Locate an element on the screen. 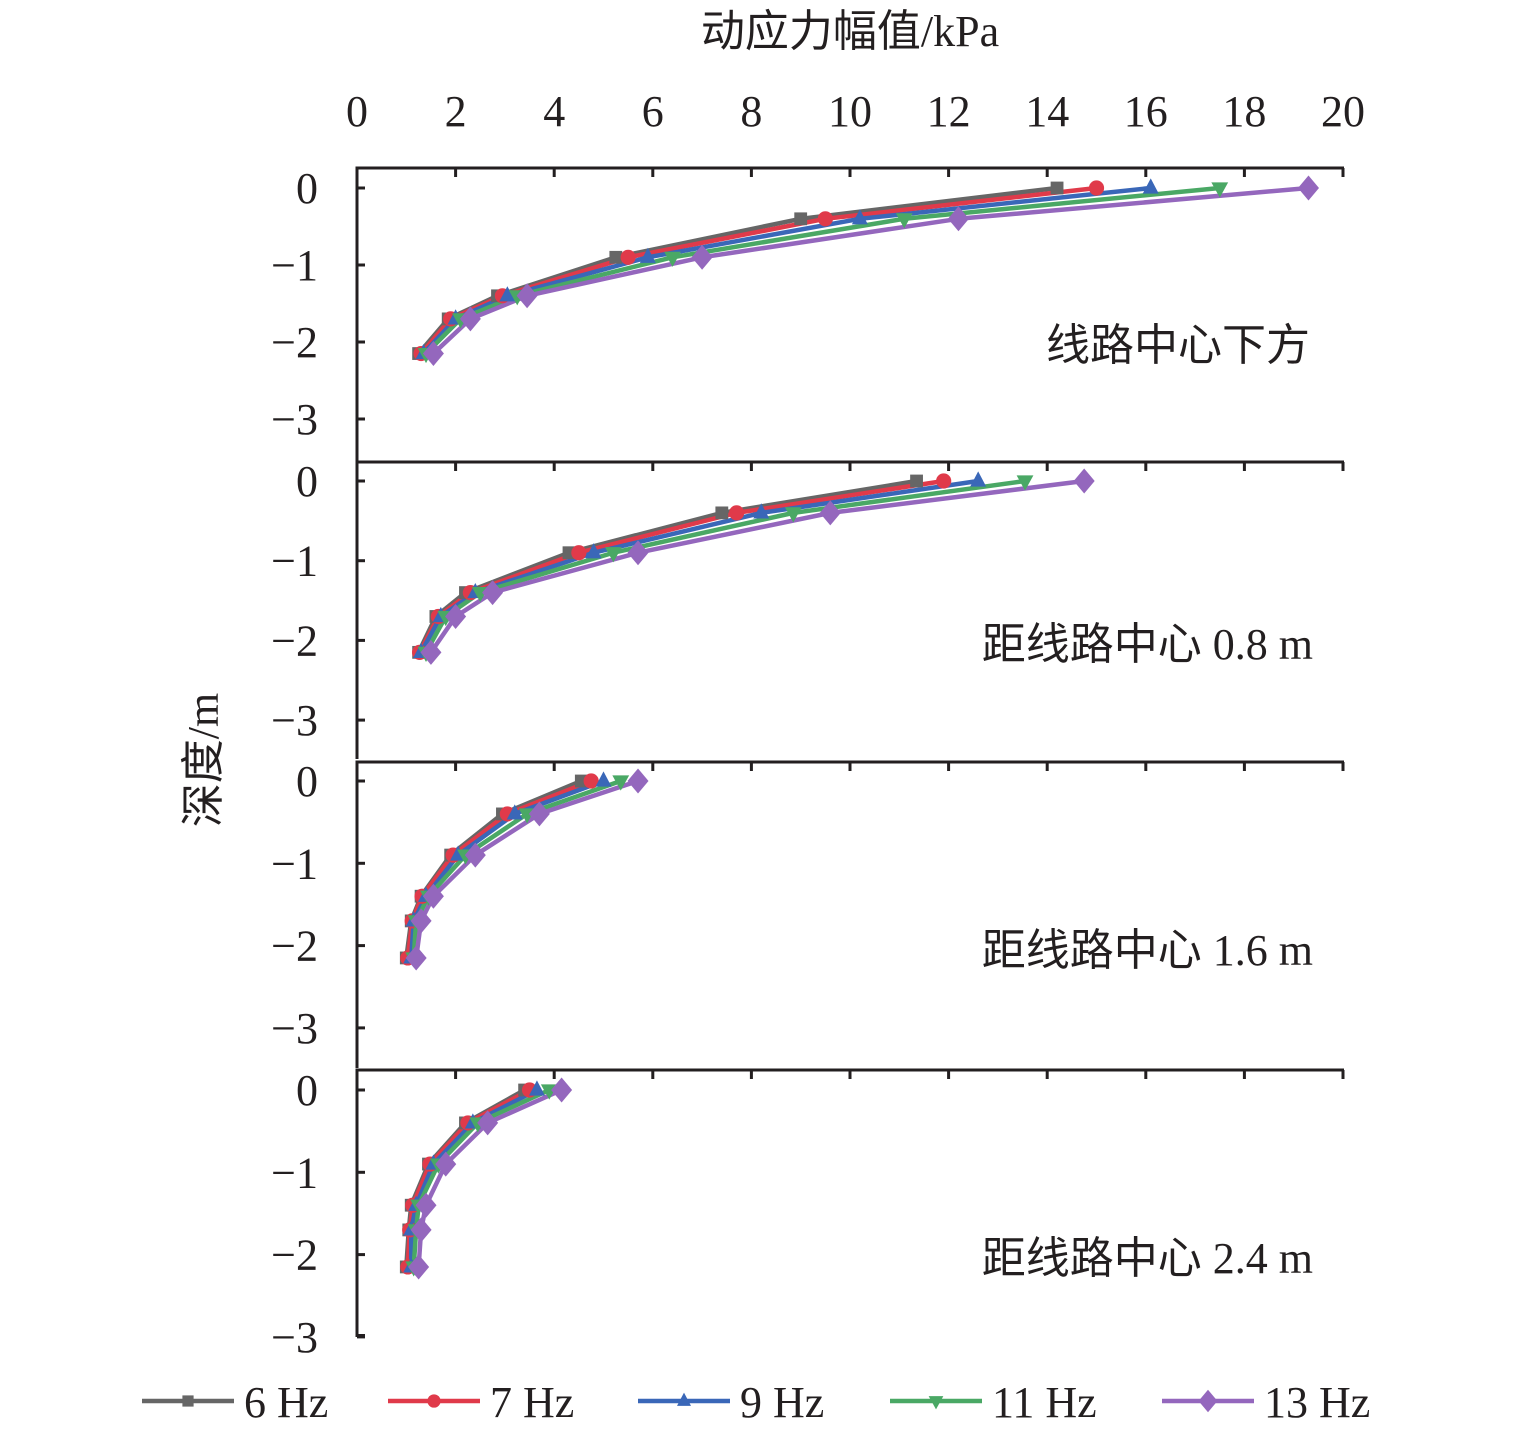  x-tick-label: 14 is located at coordinates (1047, 111).